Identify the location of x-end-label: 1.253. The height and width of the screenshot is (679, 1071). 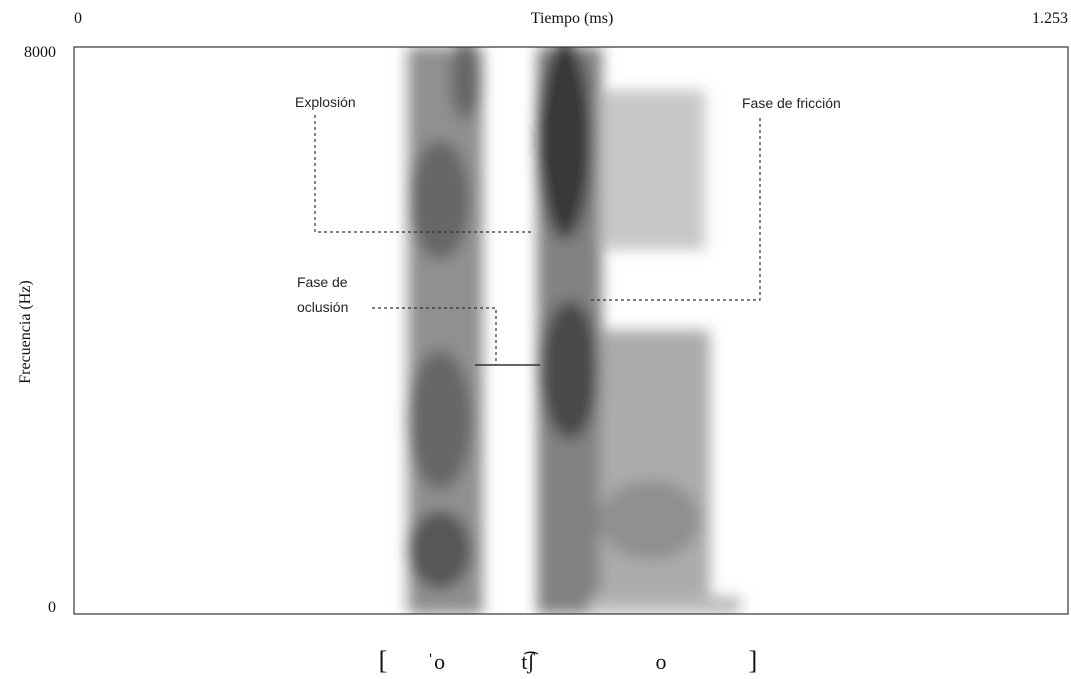
(1050, 18).